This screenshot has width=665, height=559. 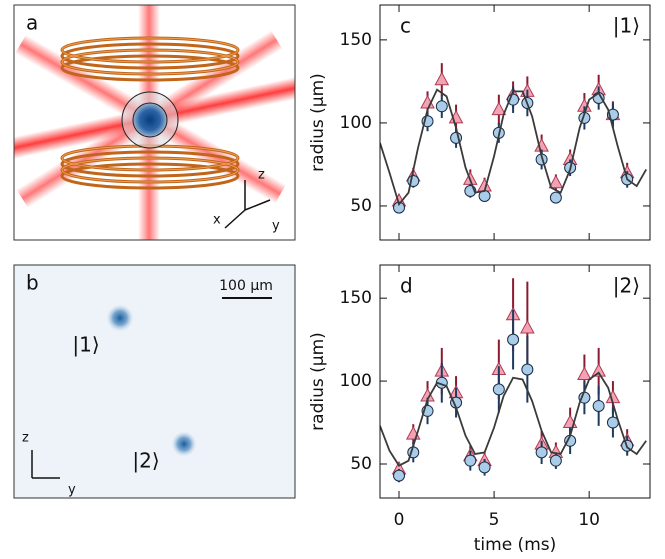 What do you see at coordinates (494, 520) in the screenshot?
I see `x-tick-label: 5` at bounding box center [494, 520].